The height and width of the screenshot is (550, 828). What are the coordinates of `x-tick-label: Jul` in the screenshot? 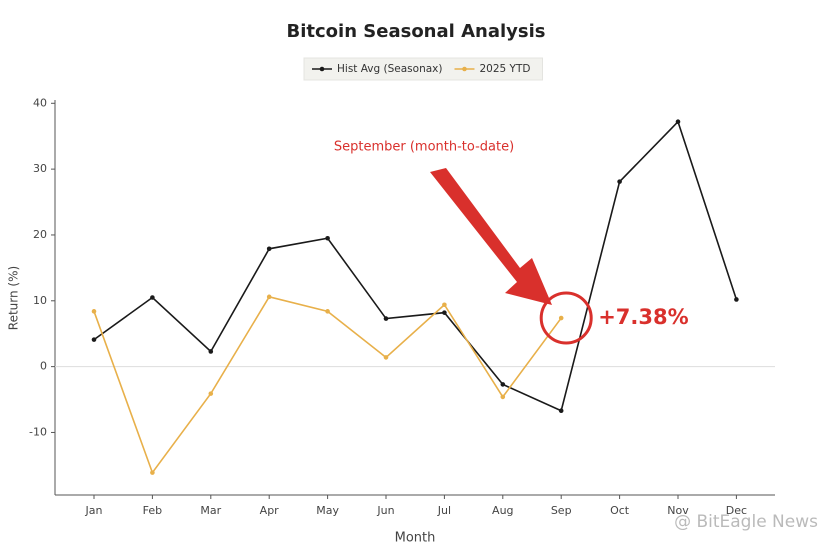 It's located at (444, 510).